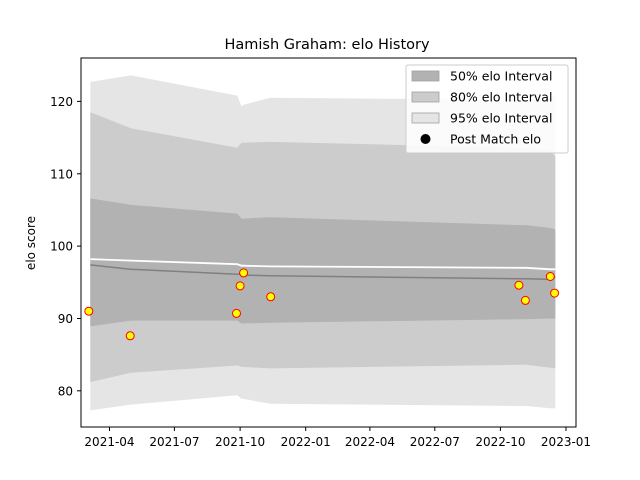 This screenshot has width=640, height=480. Describe the element at coordinates (109, 442) in the screenshot. I see `x-tick-label: 2021-04` at that location.